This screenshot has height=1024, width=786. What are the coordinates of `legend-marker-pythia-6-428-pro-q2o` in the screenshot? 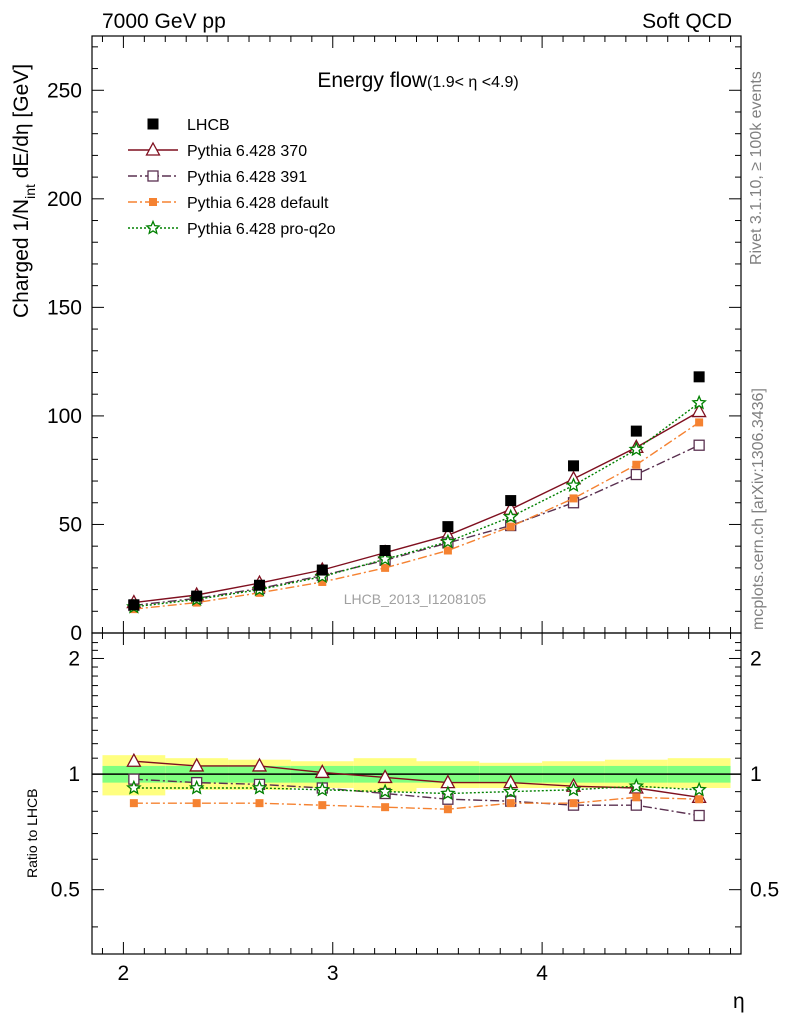 It's located at (153, 227).